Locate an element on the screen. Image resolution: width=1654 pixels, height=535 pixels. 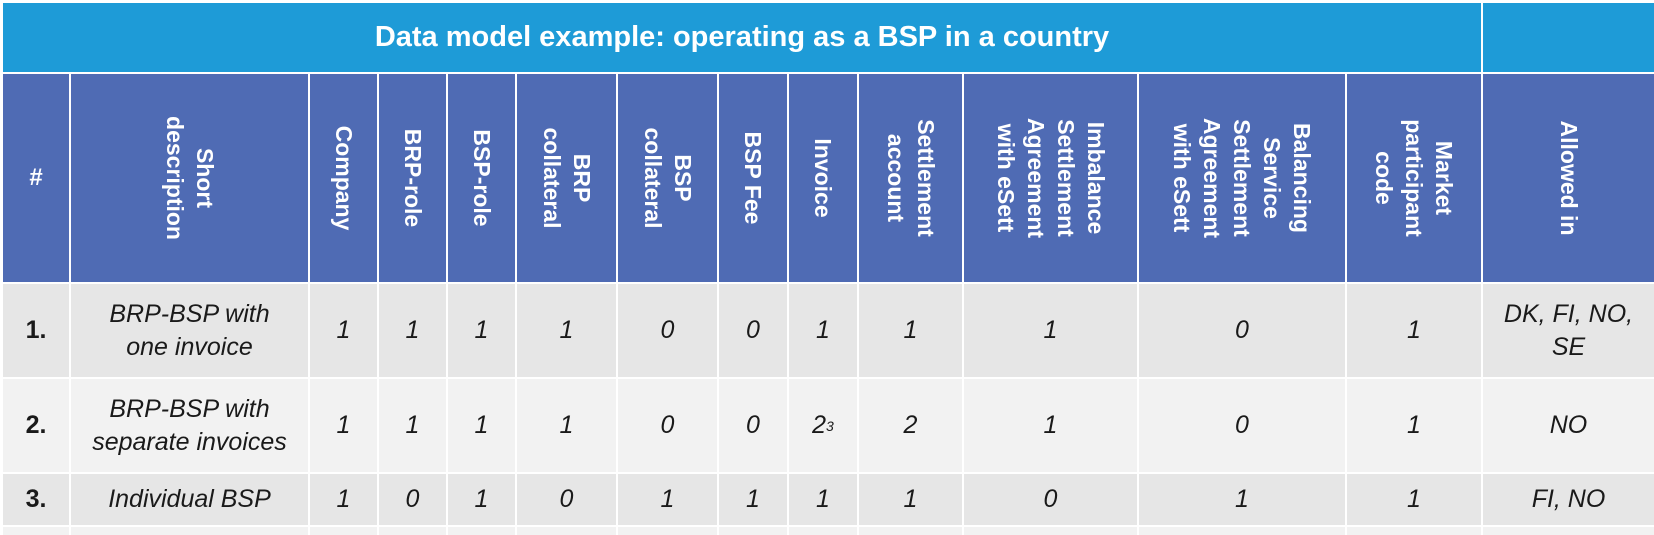
header-label: Company is located at coordinates (343, 178).